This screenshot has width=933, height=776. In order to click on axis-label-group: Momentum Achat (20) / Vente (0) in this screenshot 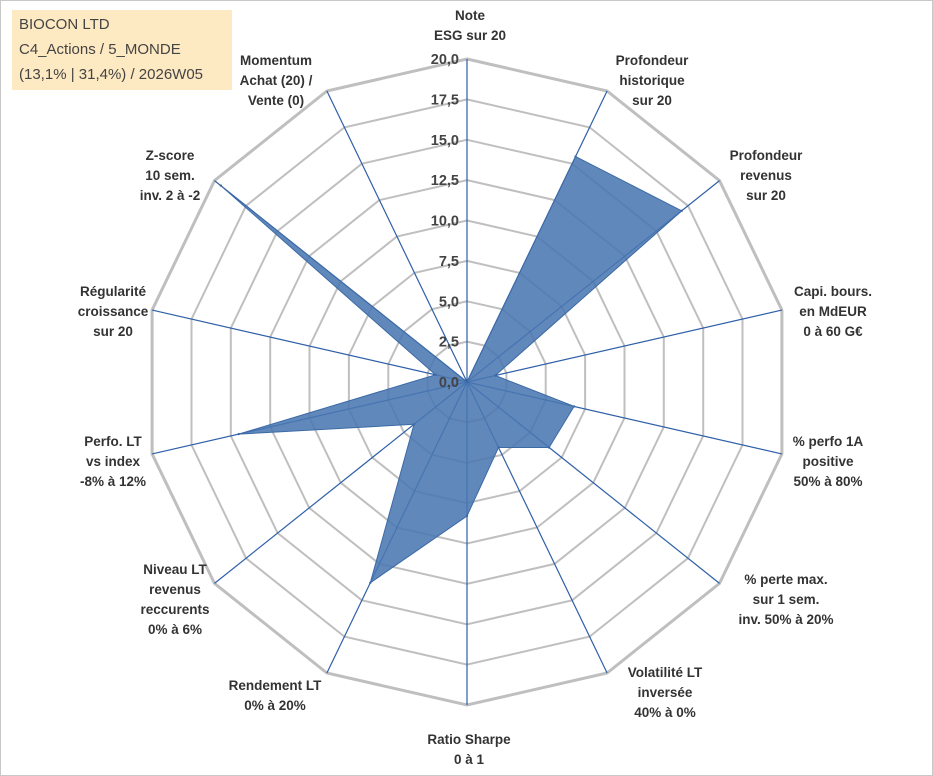, I will do `click(276, 80)`.